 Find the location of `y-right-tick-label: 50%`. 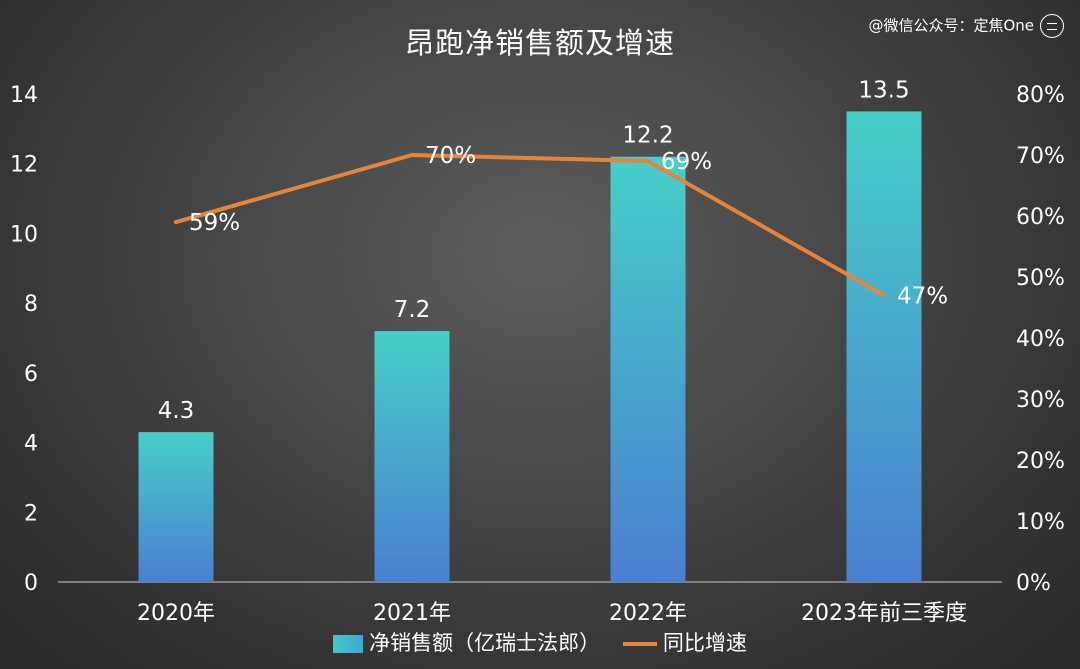

y-right-tick-label: 50% is located at coordinates (1040, 278).